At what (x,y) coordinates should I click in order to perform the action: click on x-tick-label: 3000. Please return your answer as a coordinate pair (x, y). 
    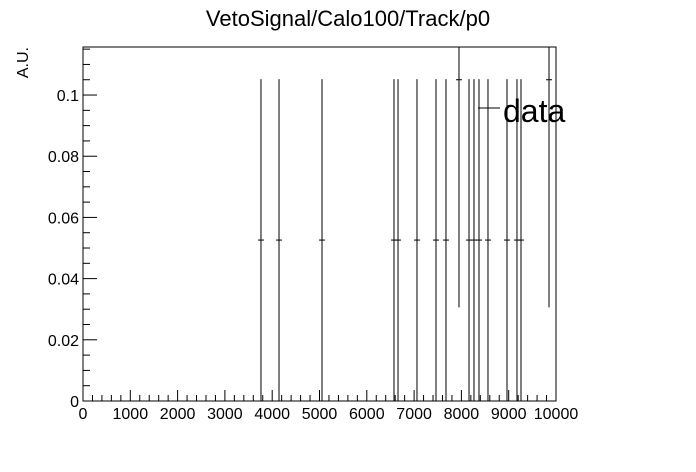
    Looking at the image, I should click on (225, 414).